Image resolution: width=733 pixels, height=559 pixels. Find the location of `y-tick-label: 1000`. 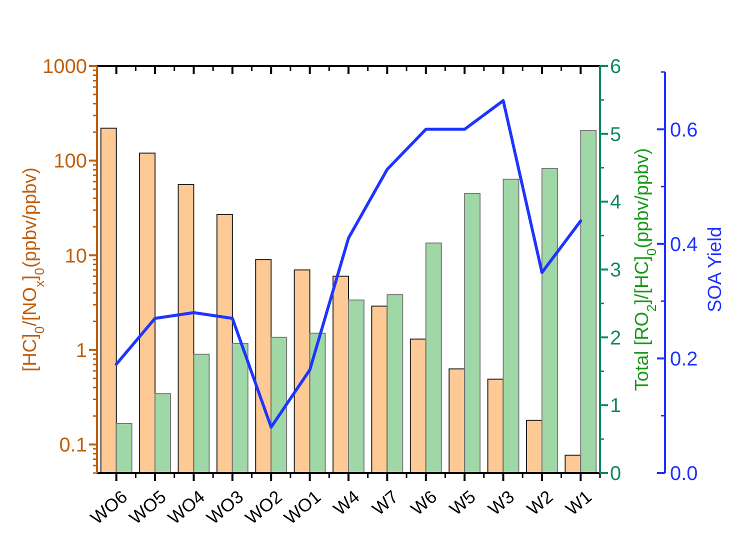

y-tick-label: 1000 is located at coordinates (64, 67).